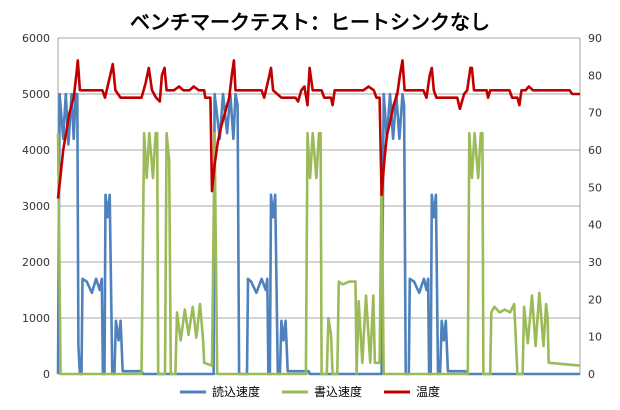 The width and height of the screenshot is (620, 410). Describe the element at coordinates (595, 337) in the screenshot. I see `y-right-tick-label: 10` at that location.